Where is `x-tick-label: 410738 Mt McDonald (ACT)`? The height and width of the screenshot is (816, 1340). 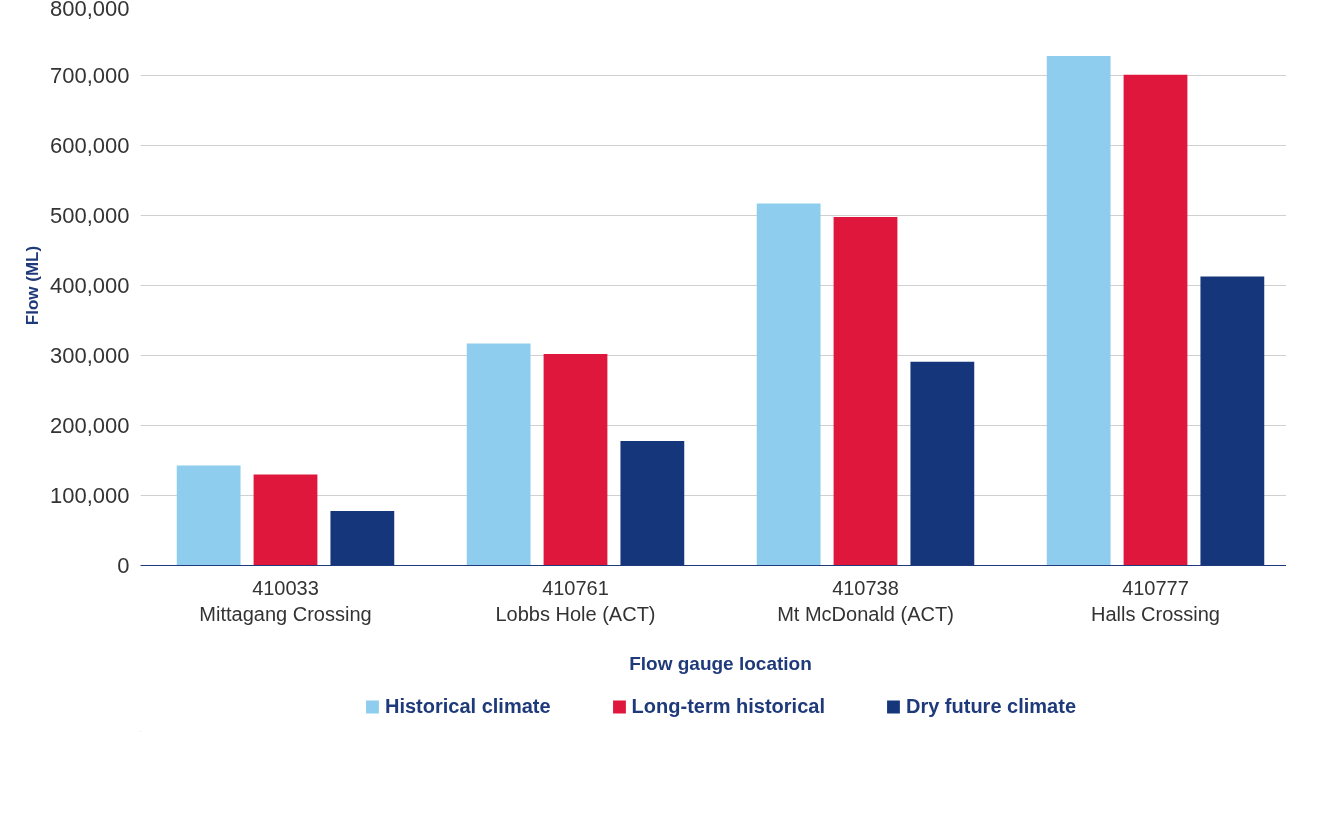
x-tick-label: 410738 Mt McDonald (ACT) is located at coordinates (865, 600).